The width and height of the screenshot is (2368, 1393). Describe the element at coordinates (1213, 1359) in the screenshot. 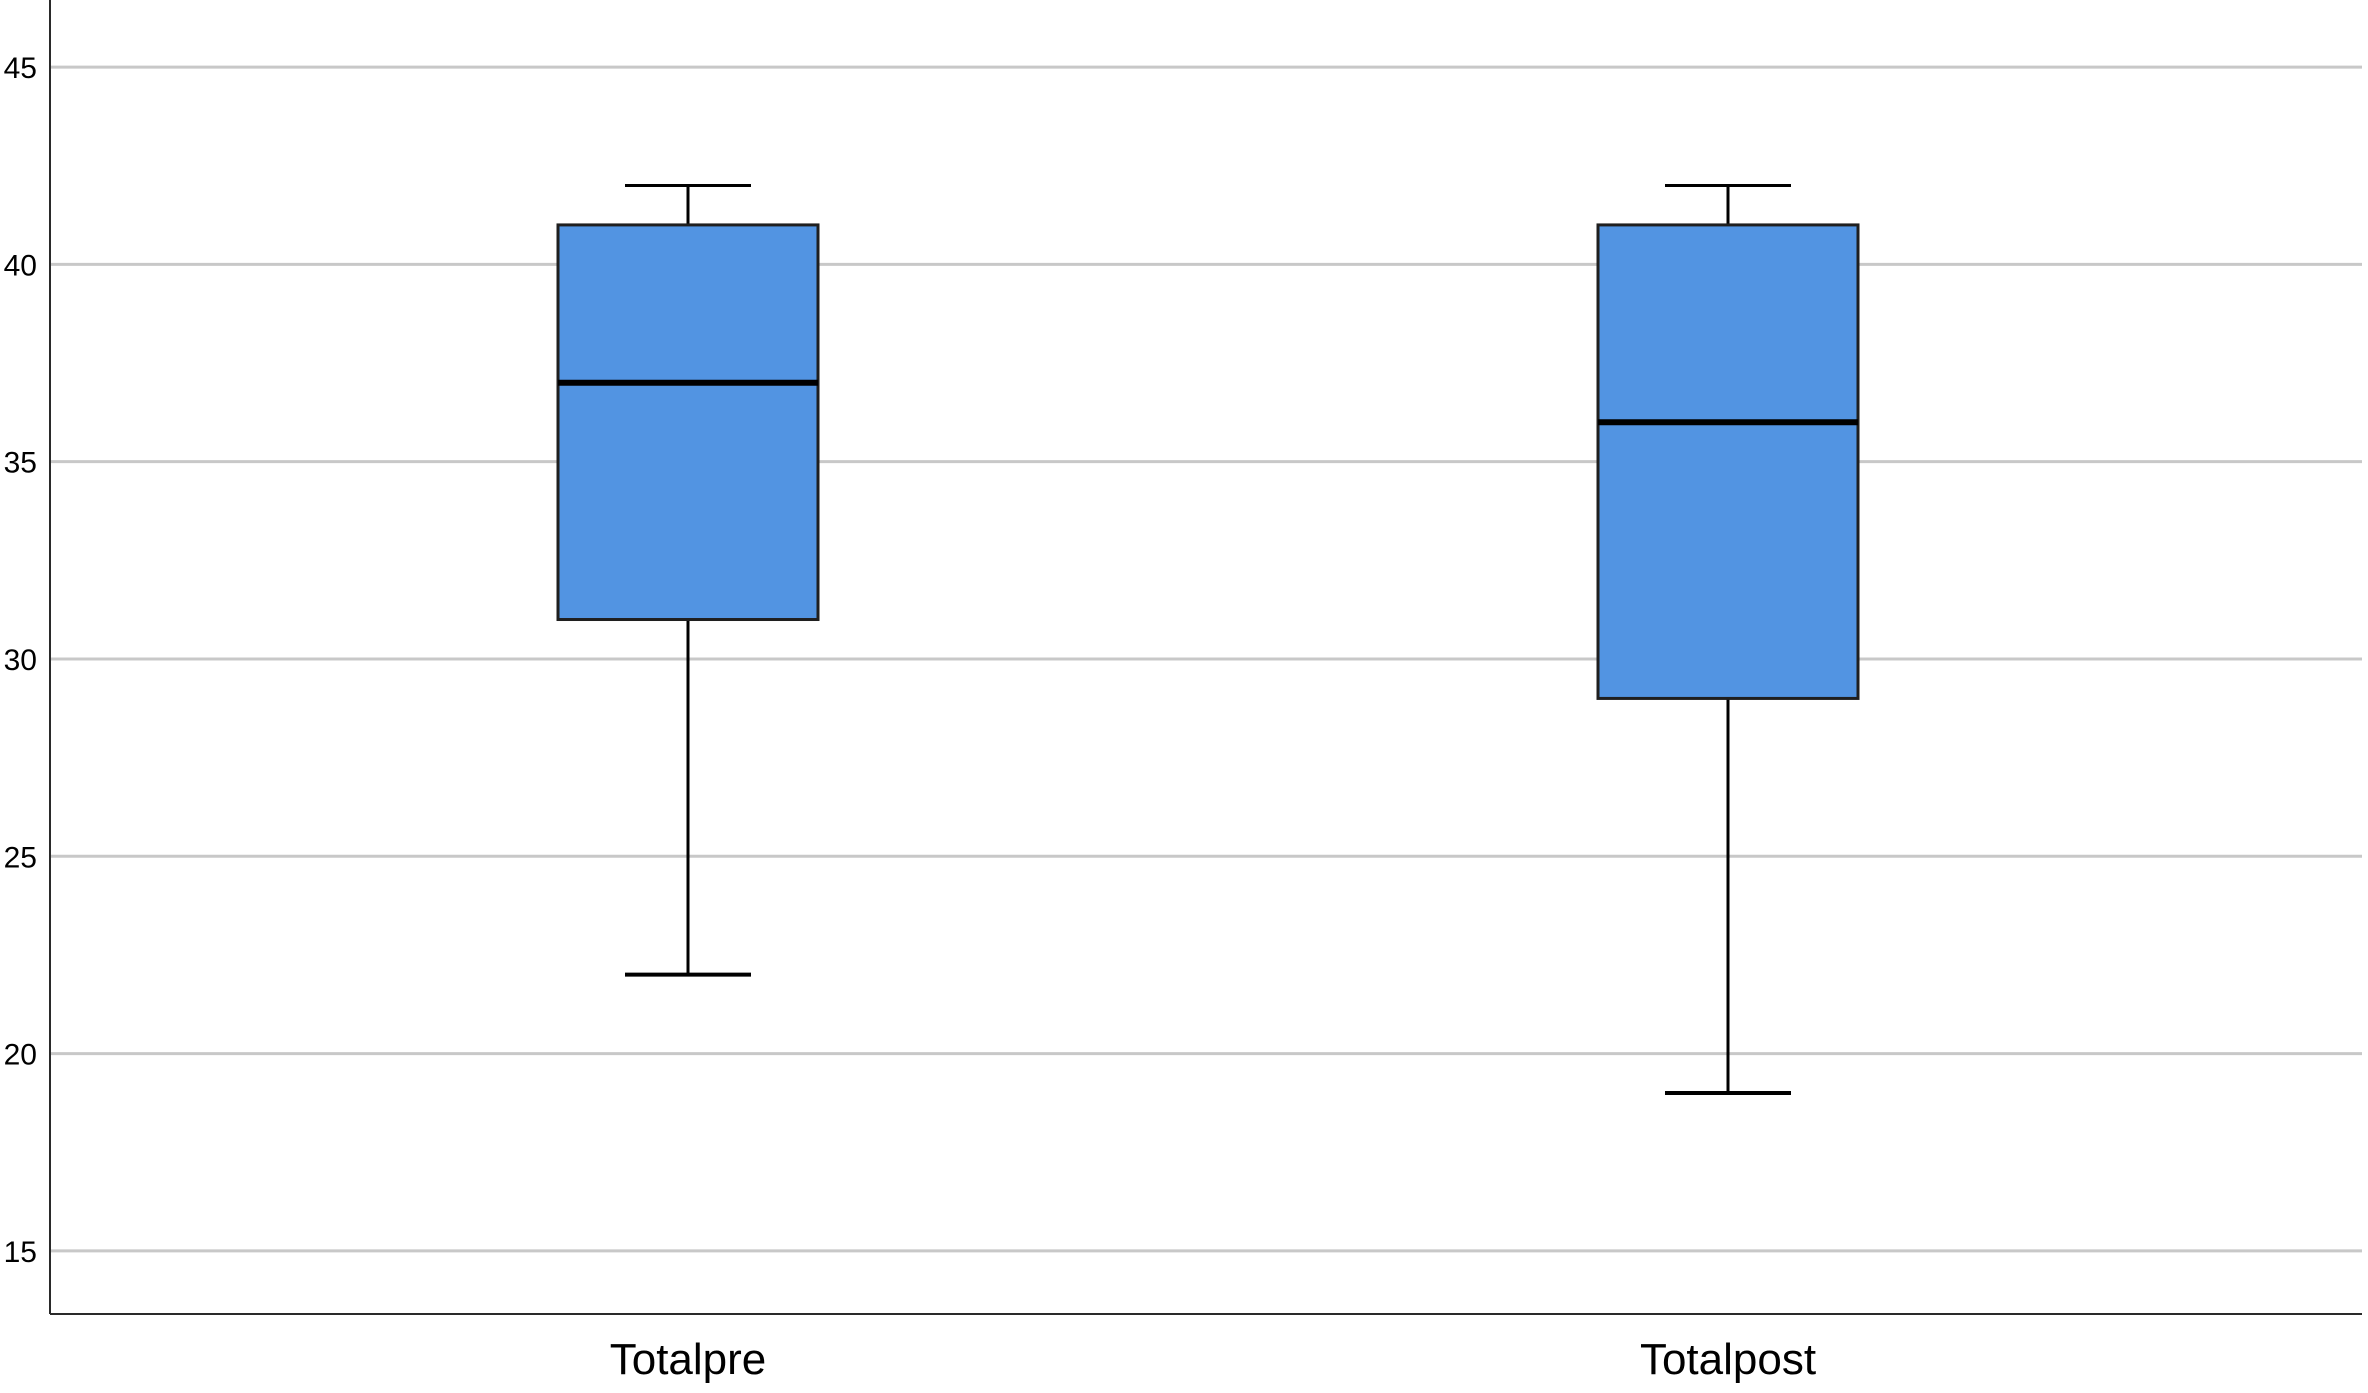

I see `x-axis-tick-labels: Totalpre Totalpost` at that location.